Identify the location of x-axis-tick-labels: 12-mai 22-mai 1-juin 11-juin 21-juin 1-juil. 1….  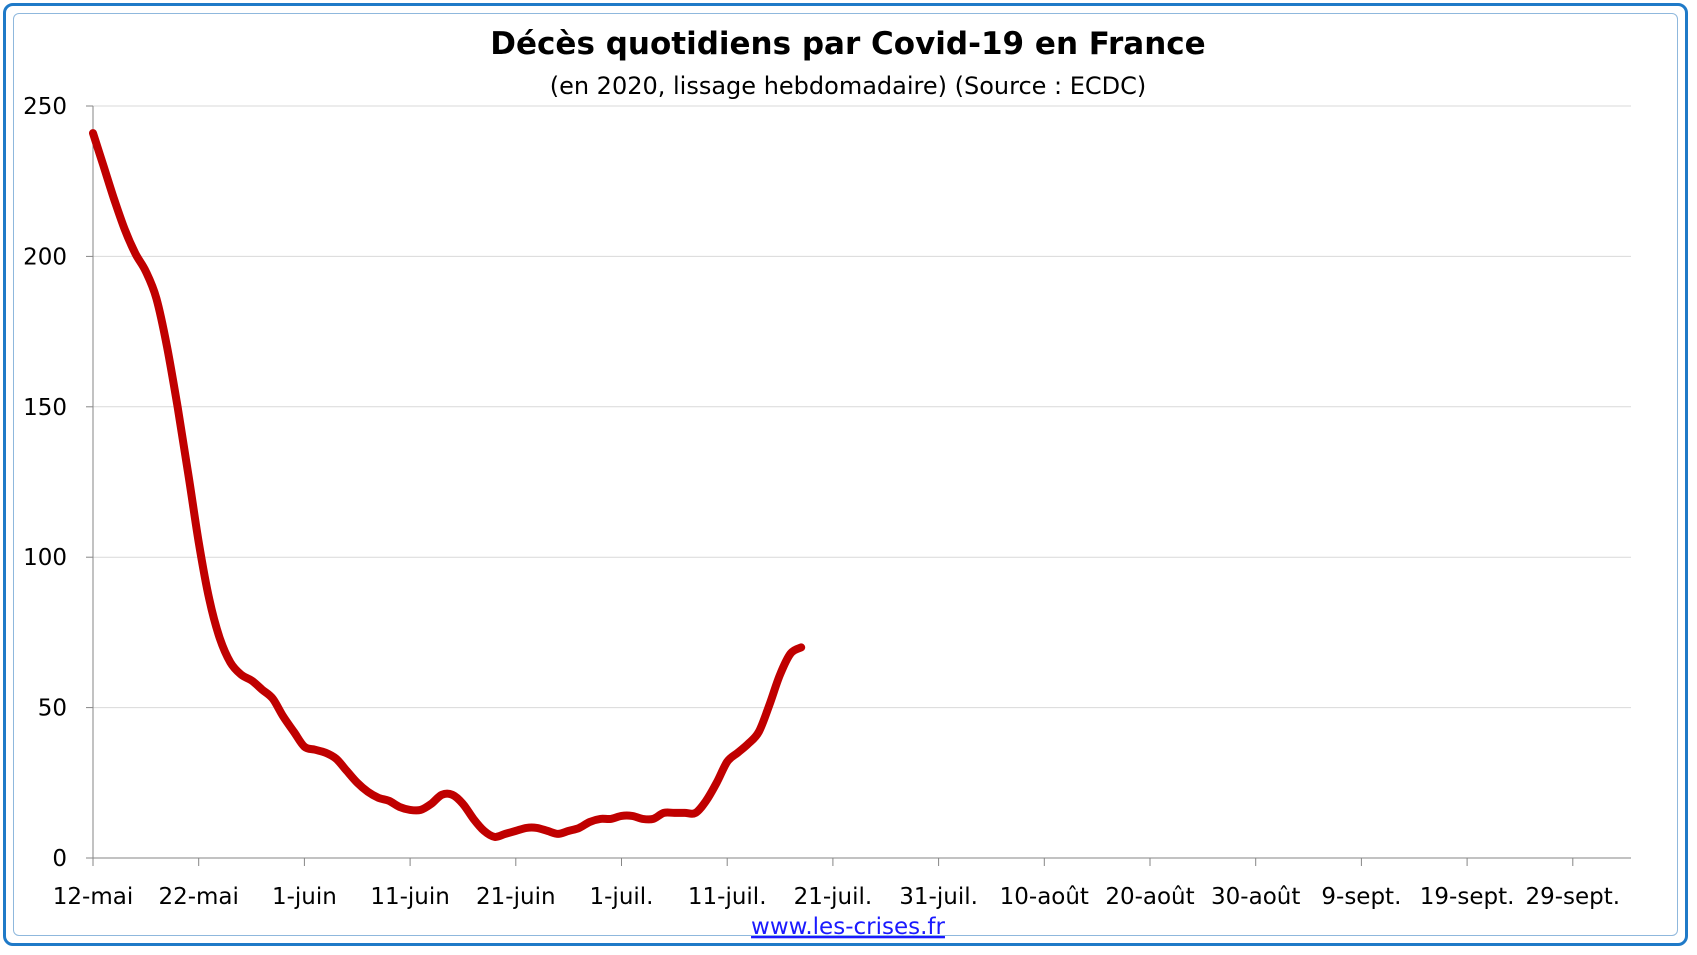
(836, 897).